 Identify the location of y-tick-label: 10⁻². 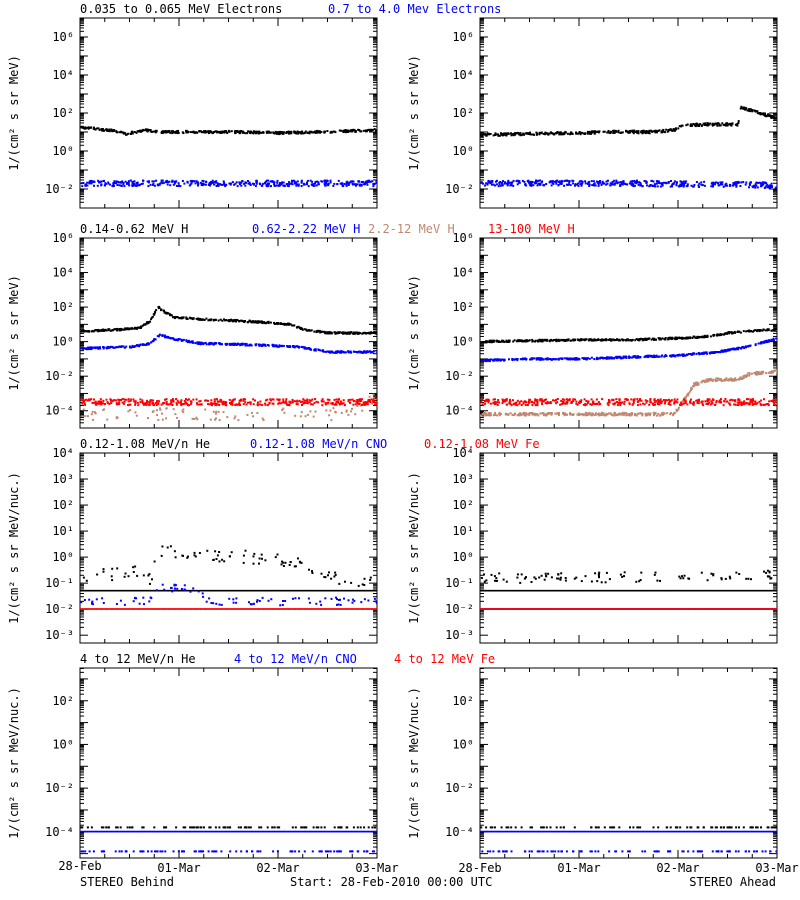
(459, 376).